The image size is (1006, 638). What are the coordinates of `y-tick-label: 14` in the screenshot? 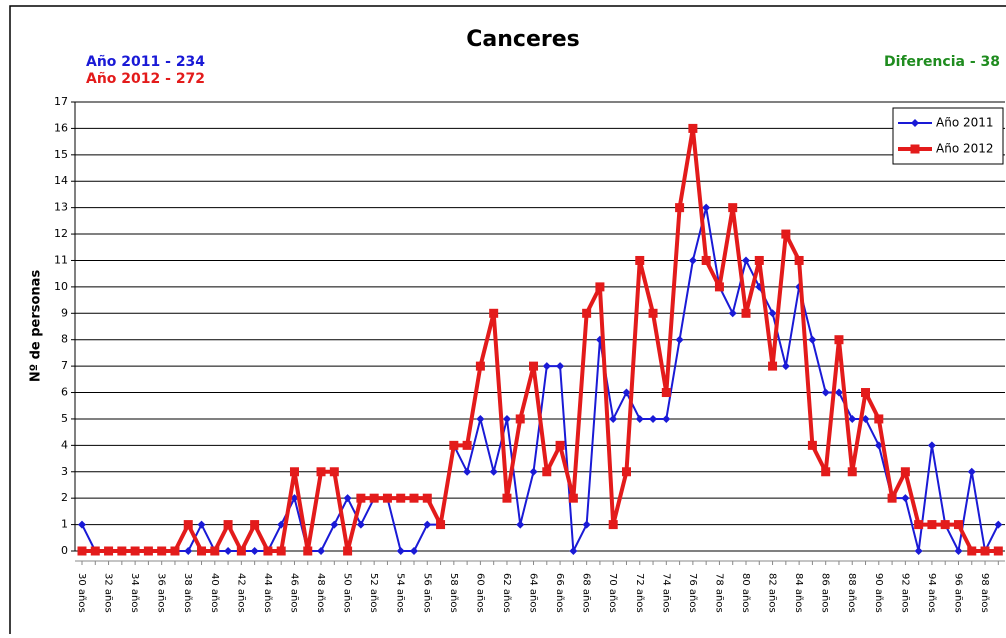 It's located at (61, 180).